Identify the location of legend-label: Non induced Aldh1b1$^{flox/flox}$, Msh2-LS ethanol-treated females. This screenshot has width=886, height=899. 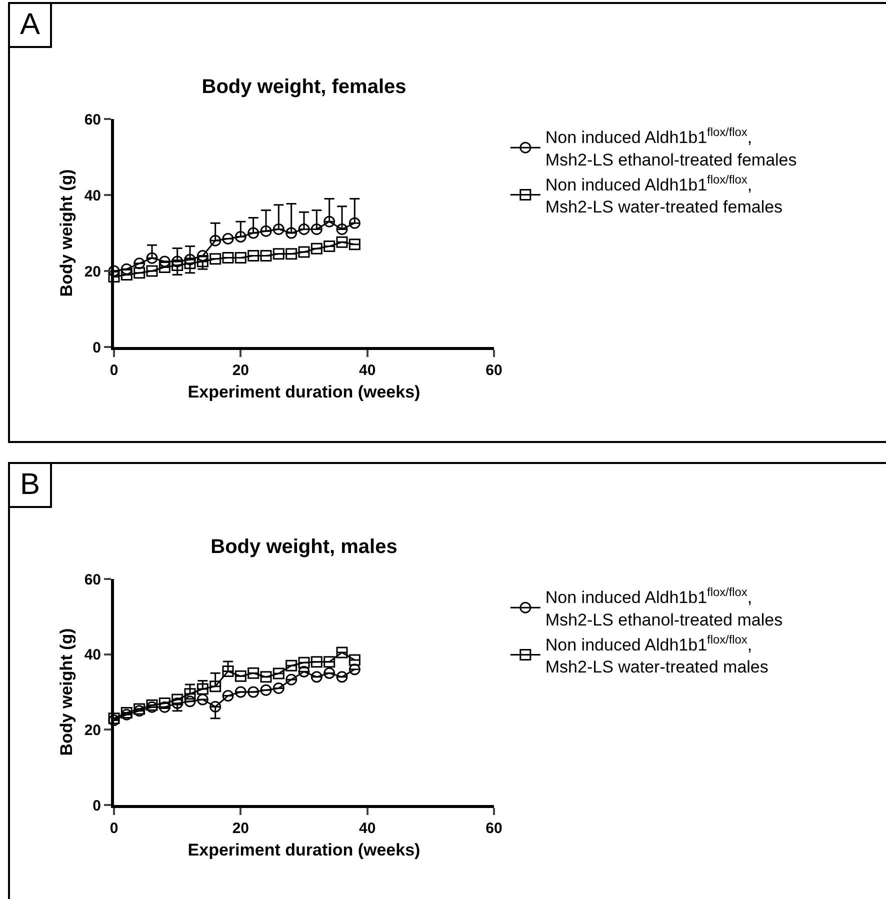
(671, 147).